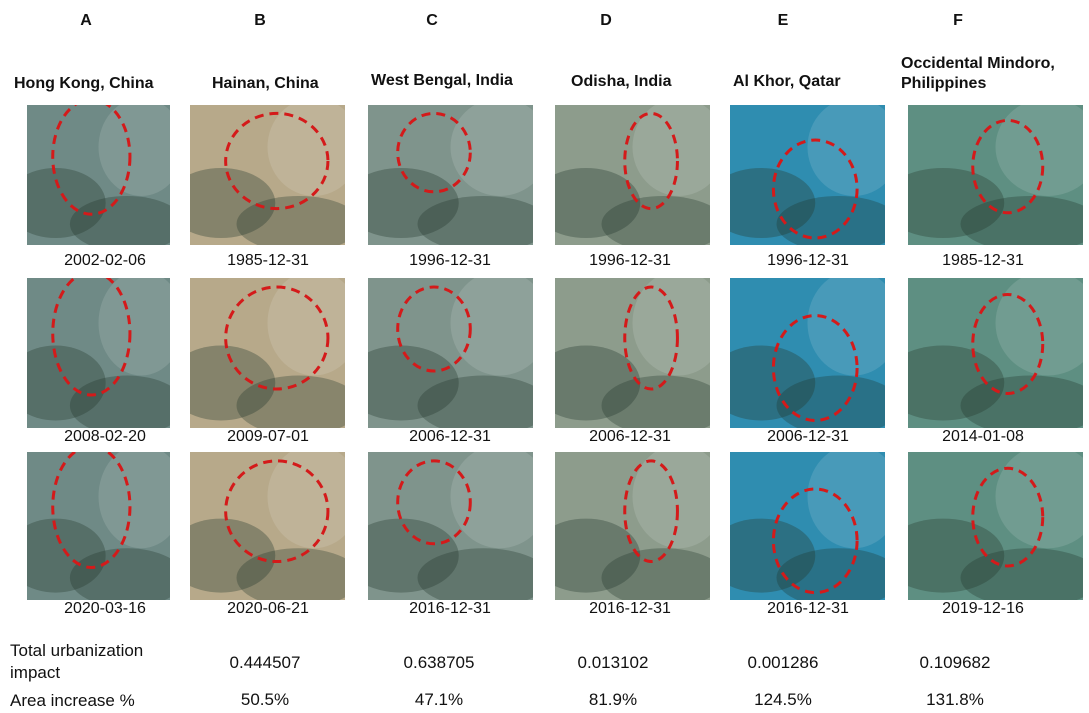  Describe the element at coordinates (268, 436) in the screenshot. I see `date-label-hainan-2: 2009-07-01` at that location.